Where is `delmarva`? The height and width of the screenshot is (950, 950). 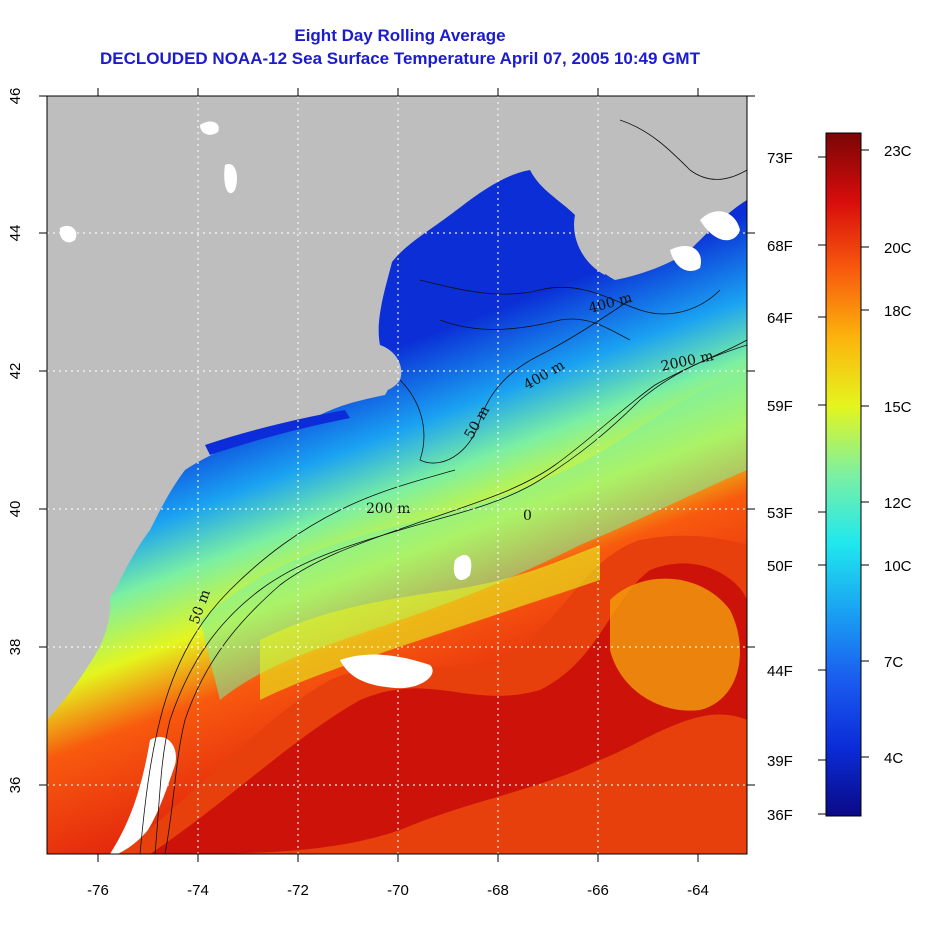 delmarva is located at coordinates (79, 650).